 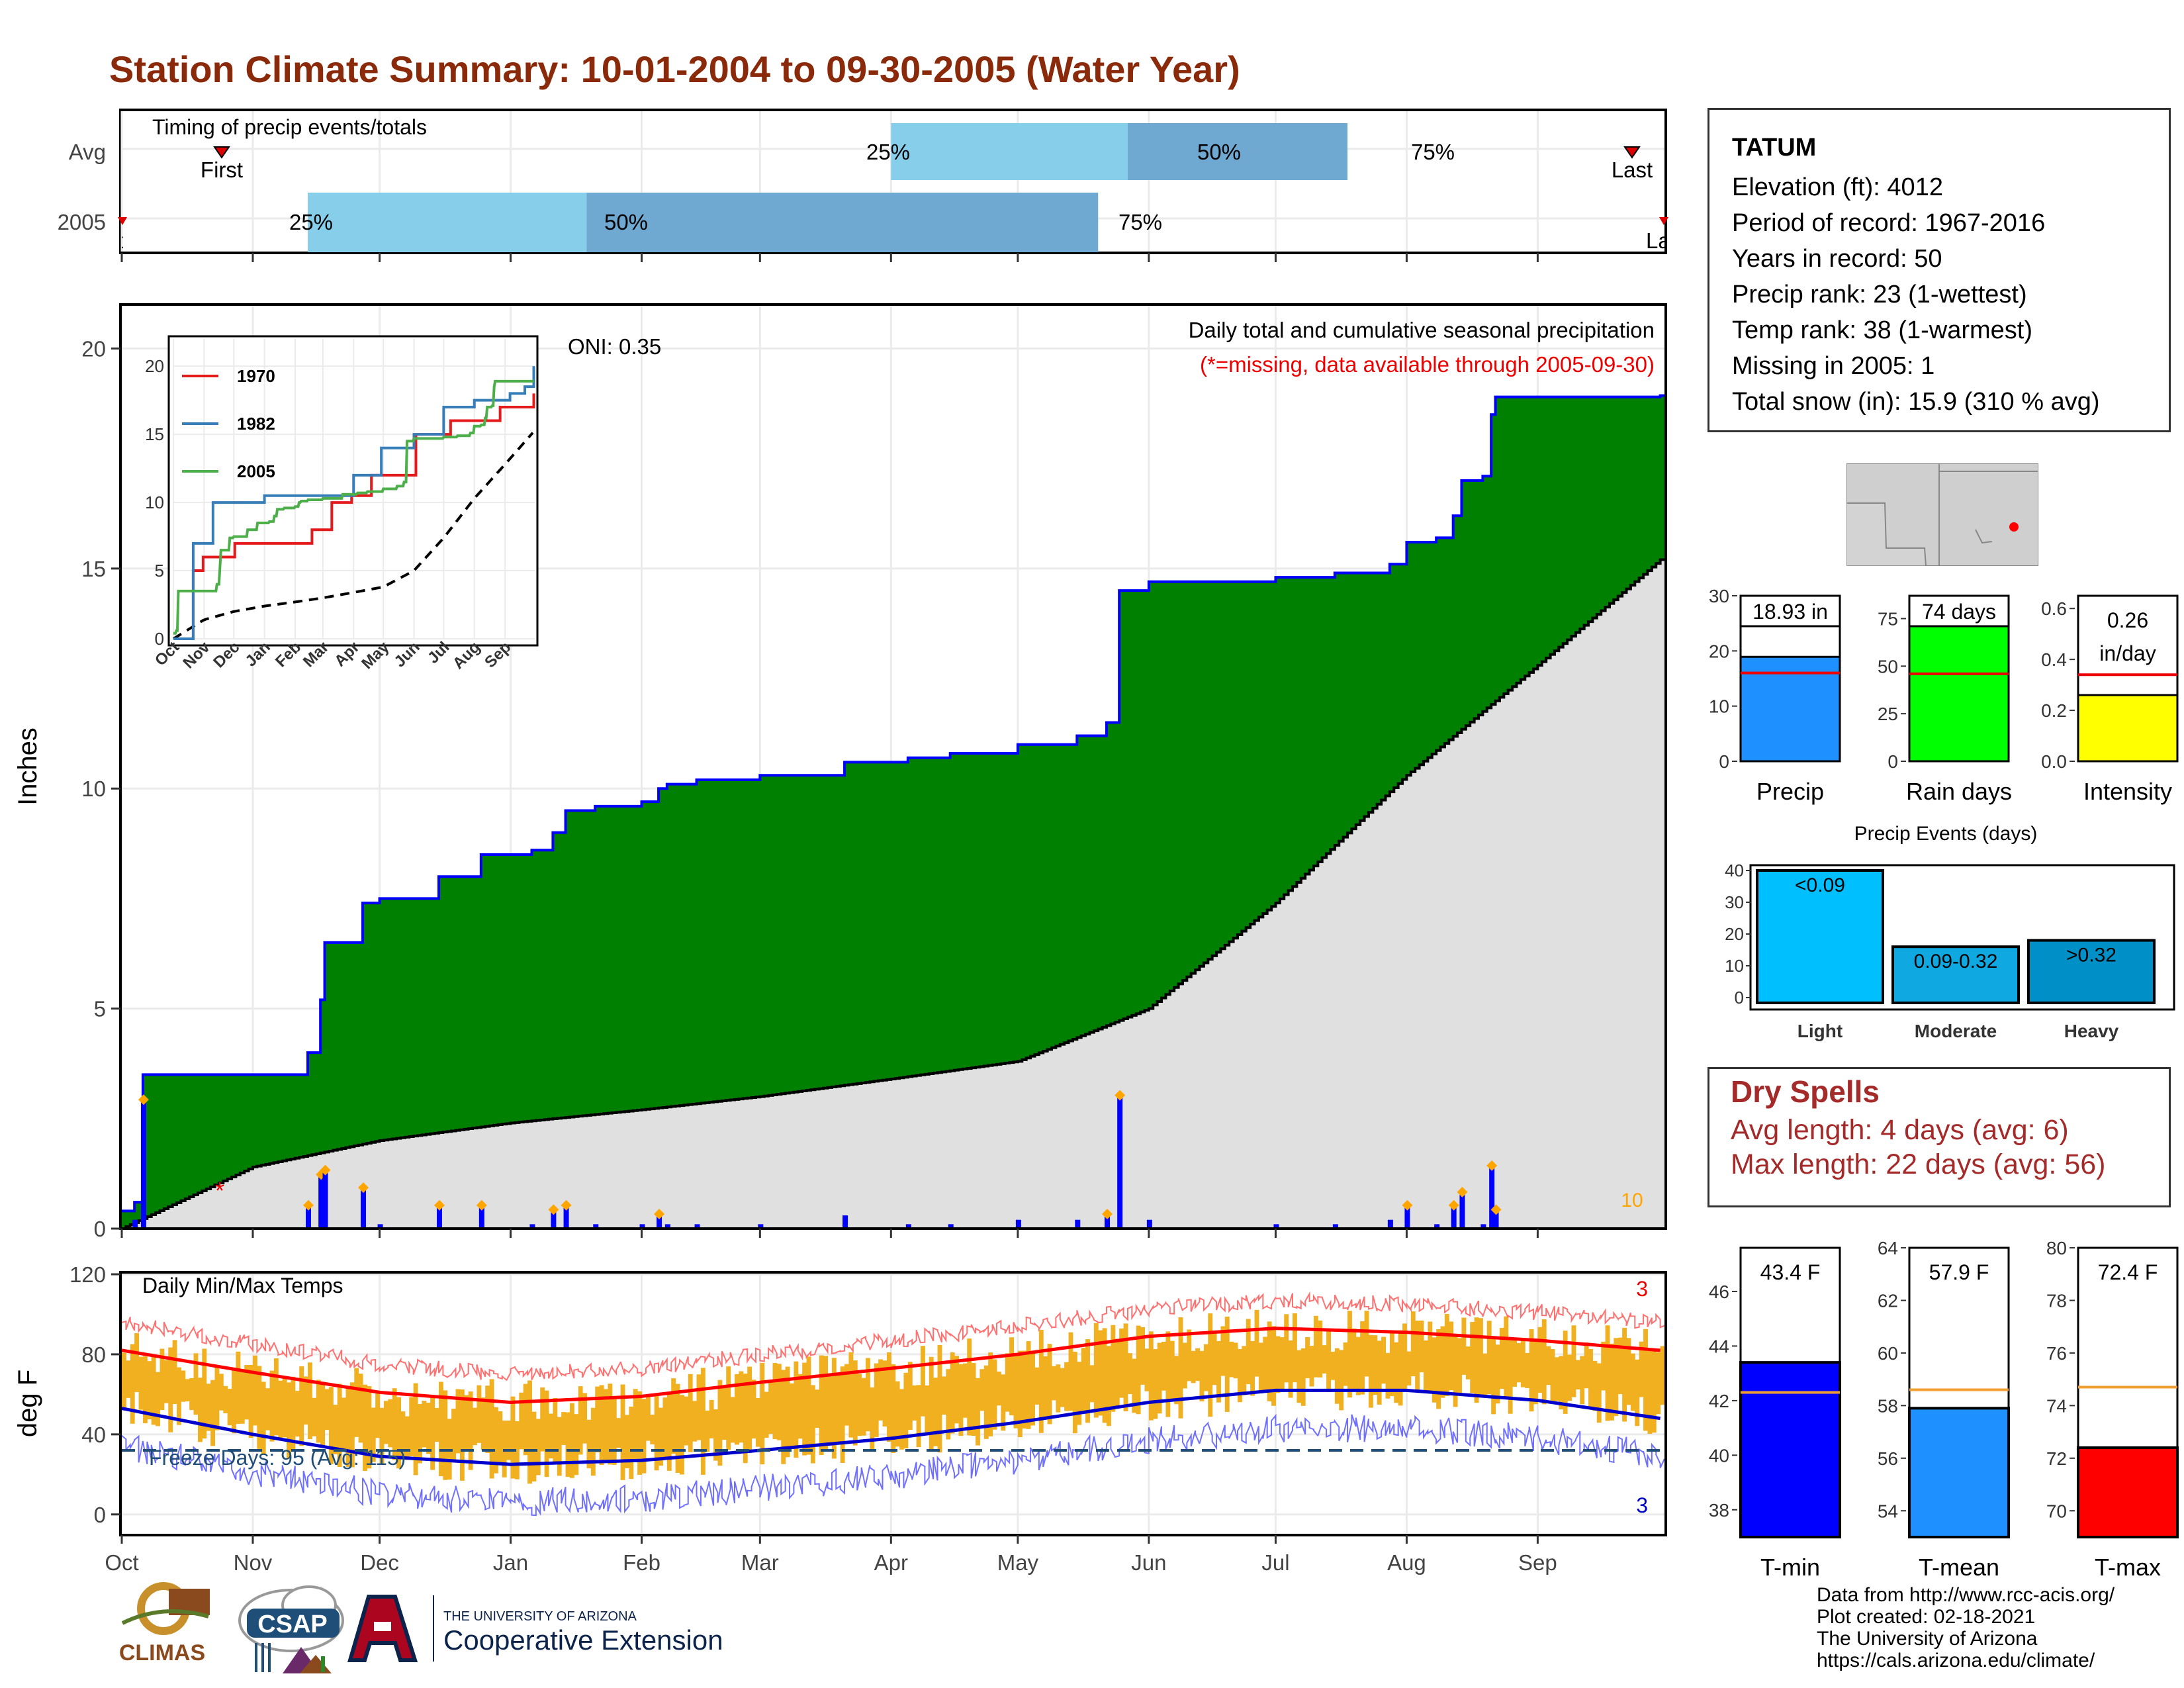 What do you see at coordinates (1735, 870) in the screenshot?
I see `events-ytick: 40` at bounding box center [1735, 870].